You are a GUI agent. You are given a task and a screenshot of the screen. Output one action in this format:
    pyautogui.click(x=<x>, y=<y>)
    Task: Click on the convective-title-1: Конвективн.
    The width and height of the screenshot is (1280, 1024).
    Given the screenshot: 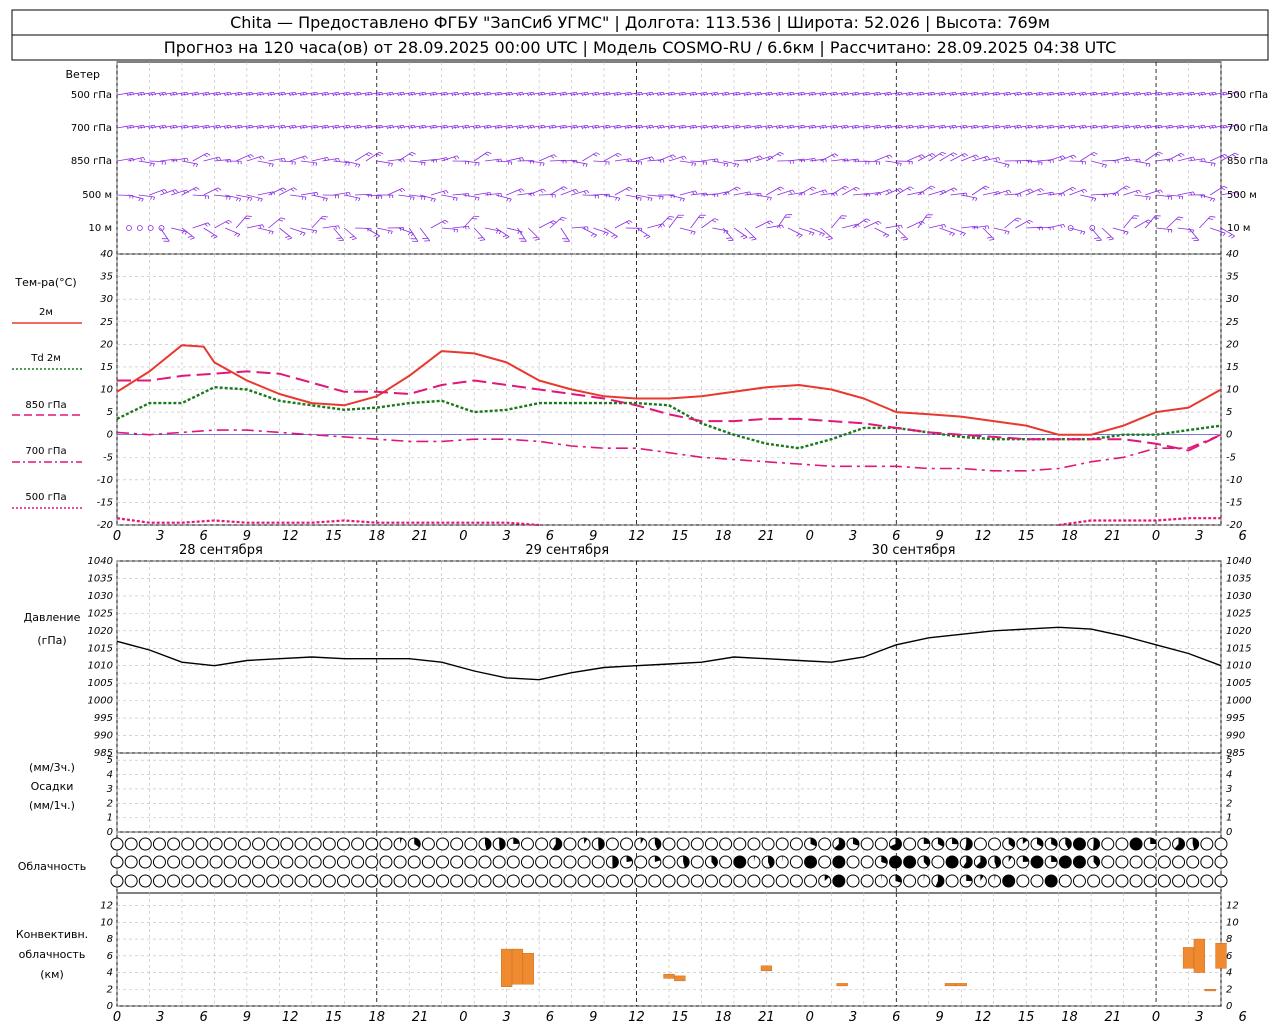 What is the action you would take?
    pyautogui.click(x=52, y=934)
    